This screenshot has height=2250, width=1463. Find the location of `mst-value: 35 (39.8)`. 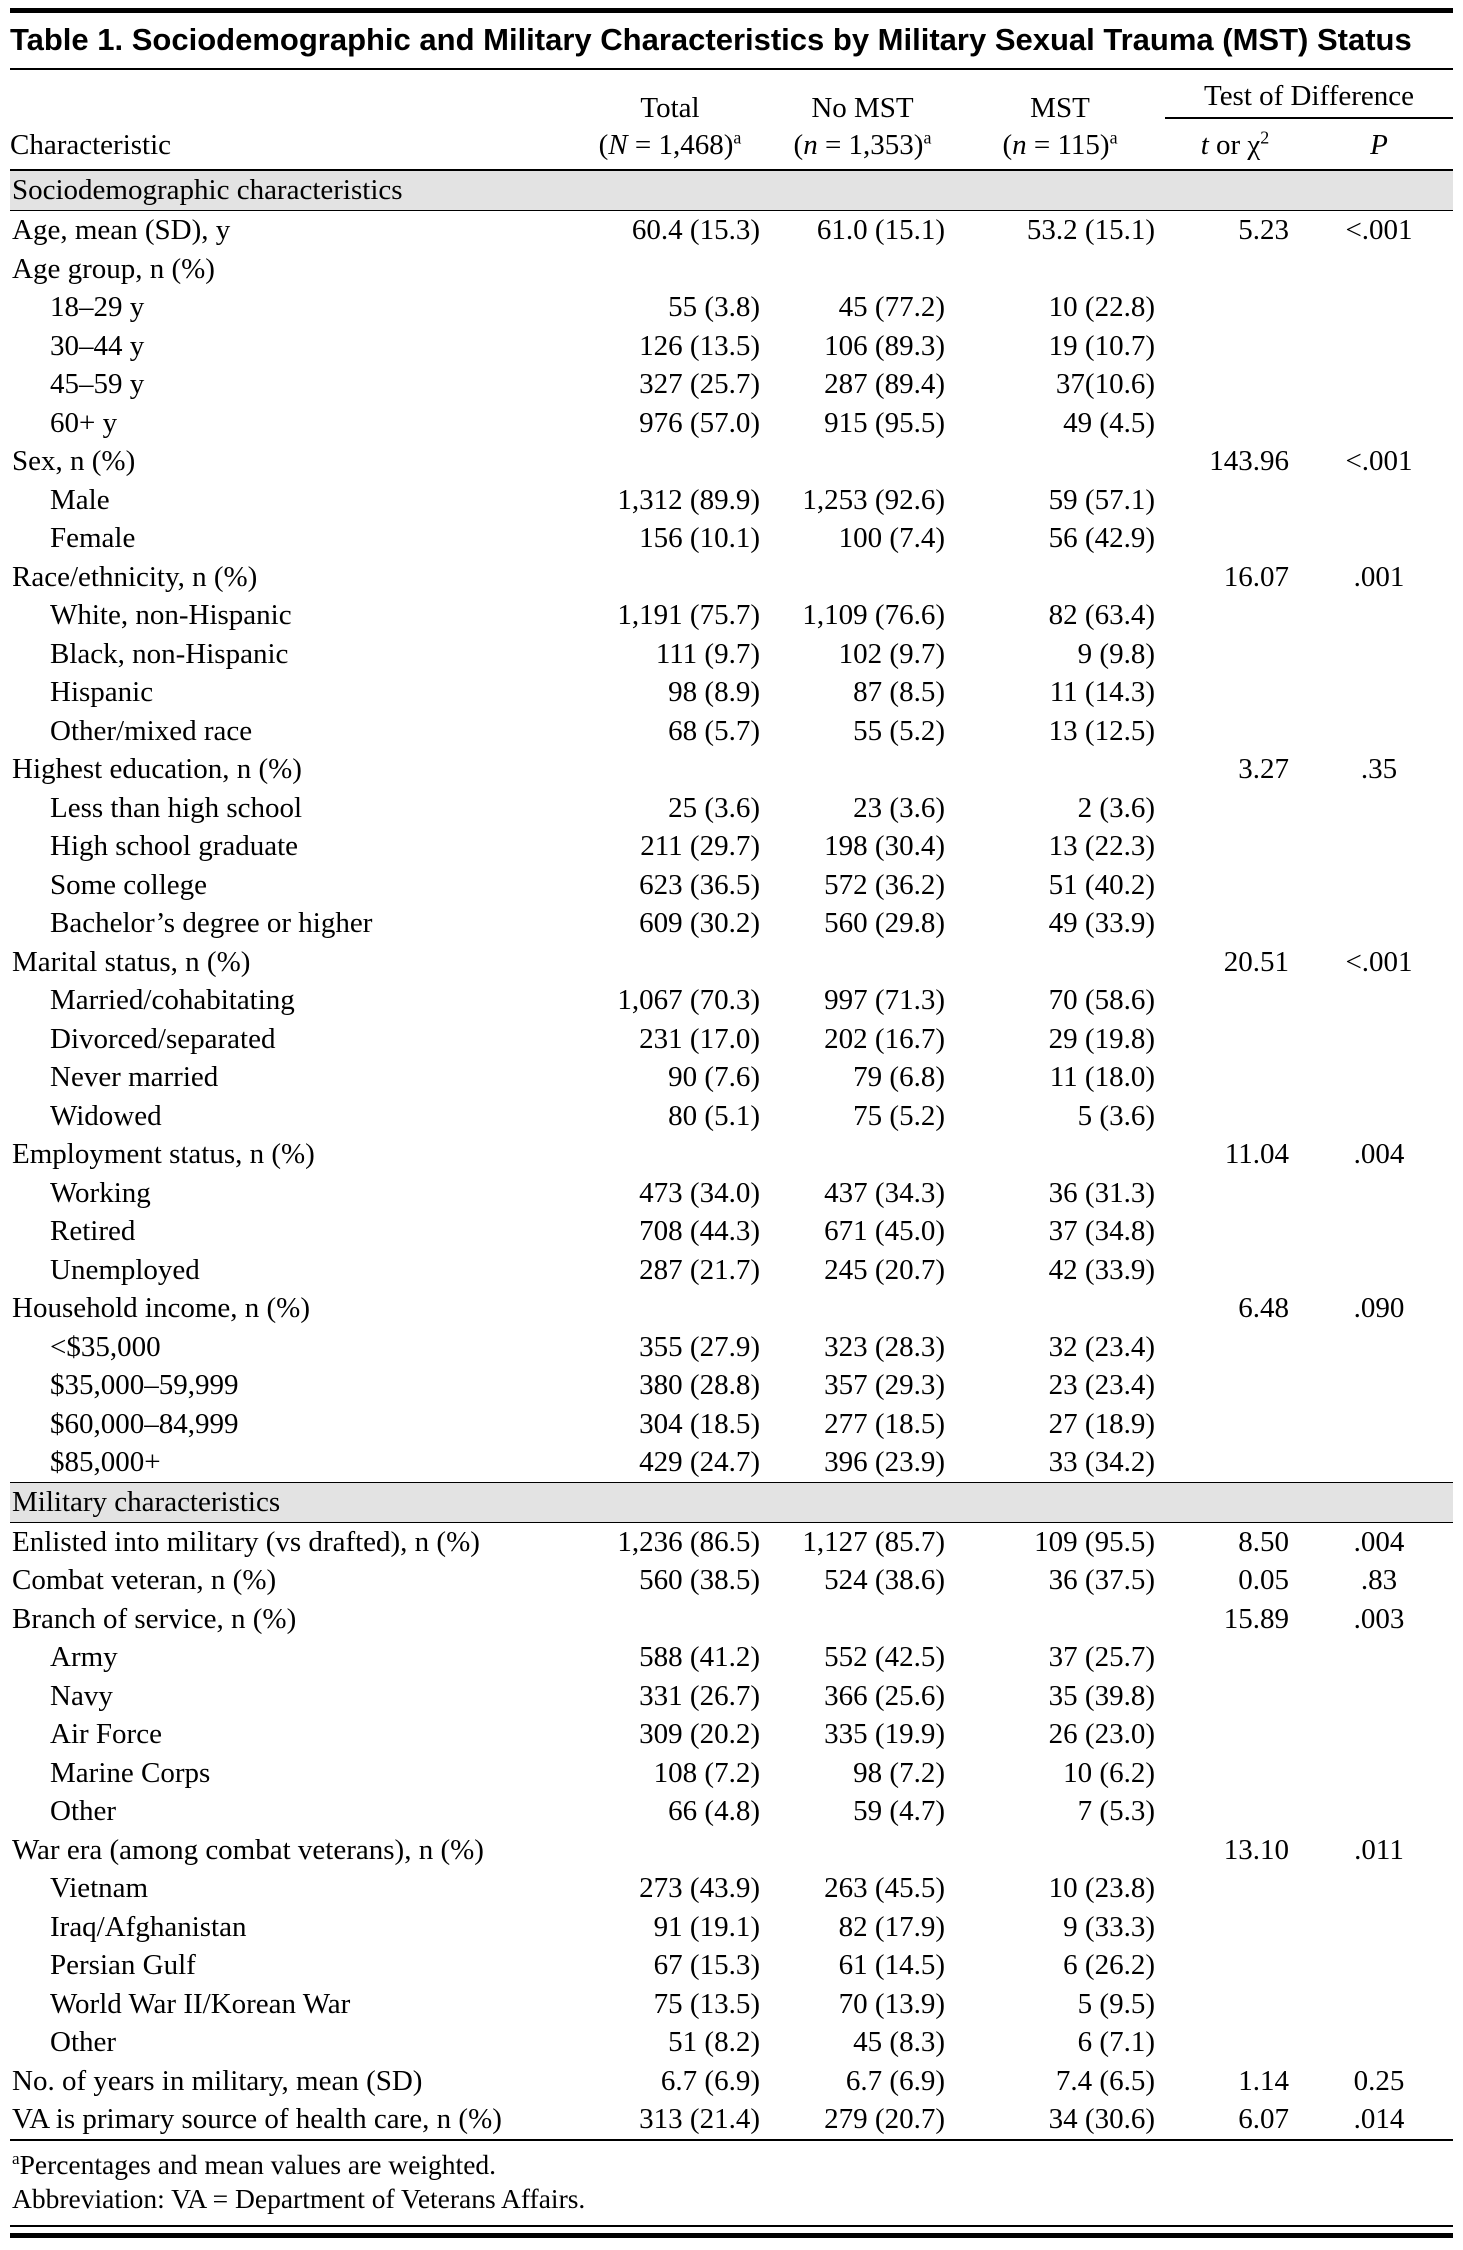

mst-value: 35 (39.8) is located at coordinates (1101, 1695).